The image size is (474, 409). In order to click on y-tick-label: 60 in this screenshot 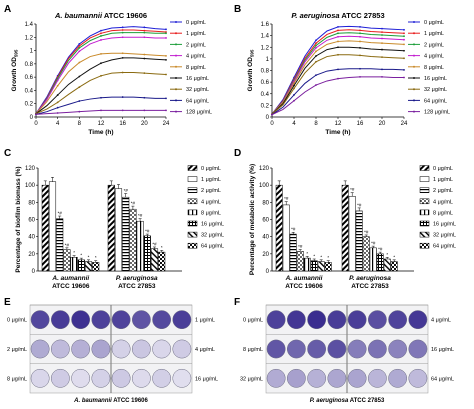, I will do `click(31, 221)`.